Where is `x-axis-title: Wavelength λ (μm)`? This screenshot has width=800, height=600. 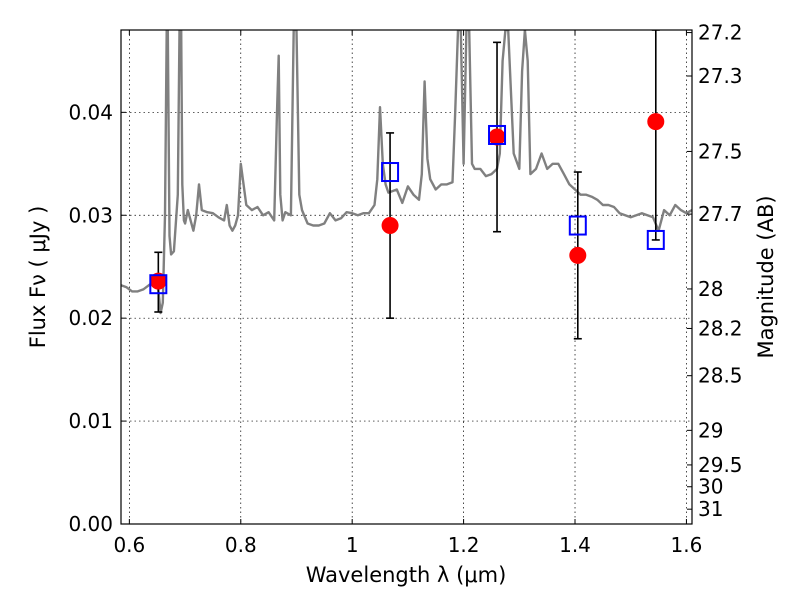
x-axis-title: Wavelength λ (μm) is located at coordinates (406, 575).